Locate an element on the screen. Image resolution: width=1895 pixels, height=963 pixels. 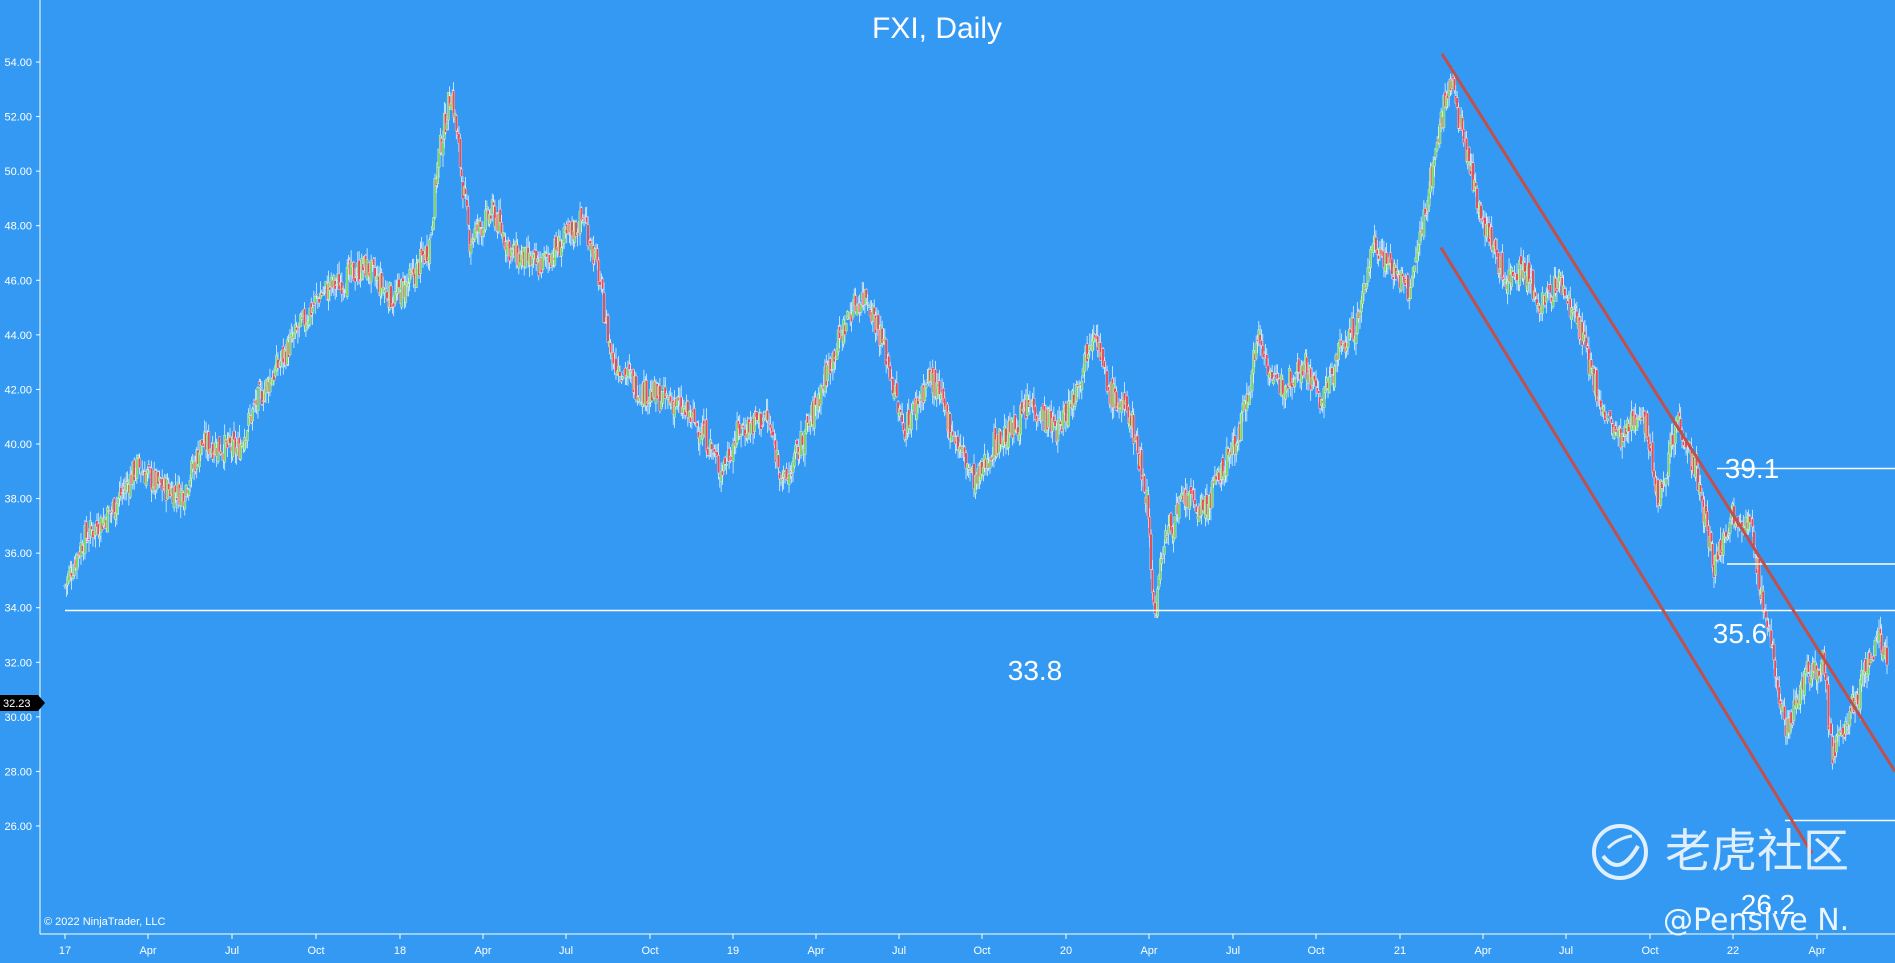
y-tick-label: 38.00 is located at coordinates (18, 500).